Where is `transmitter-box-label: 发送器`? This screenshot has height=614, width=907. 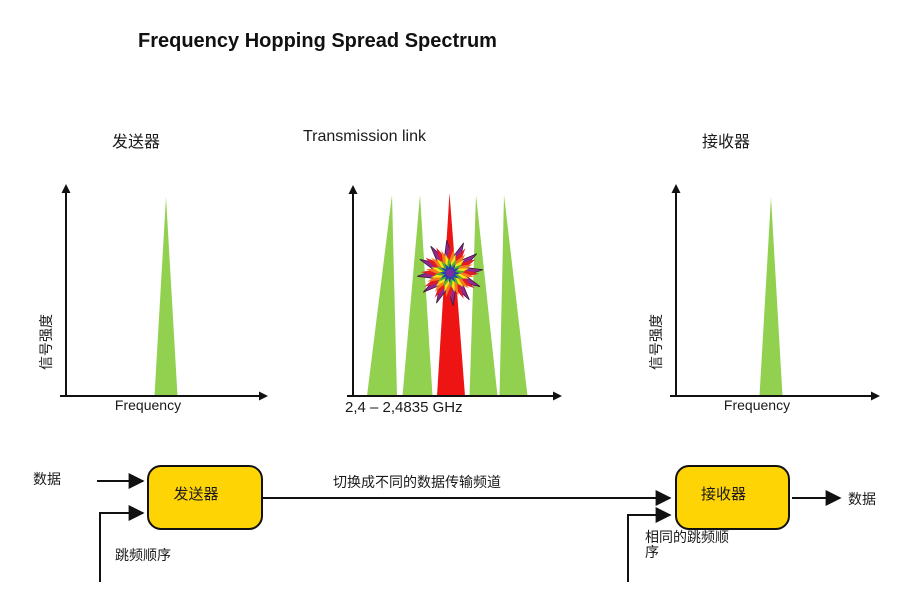
transmitter-box-label: 发送器 is located at coordinates (196, 494).